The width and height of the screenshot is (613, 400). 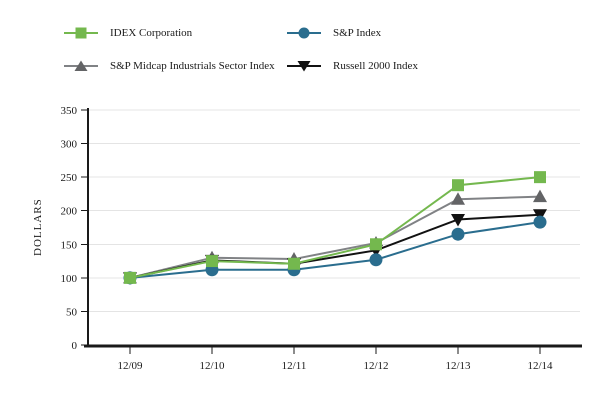 I want to click on legend-label: IDEX Corporation, so click(x=151, y=33).